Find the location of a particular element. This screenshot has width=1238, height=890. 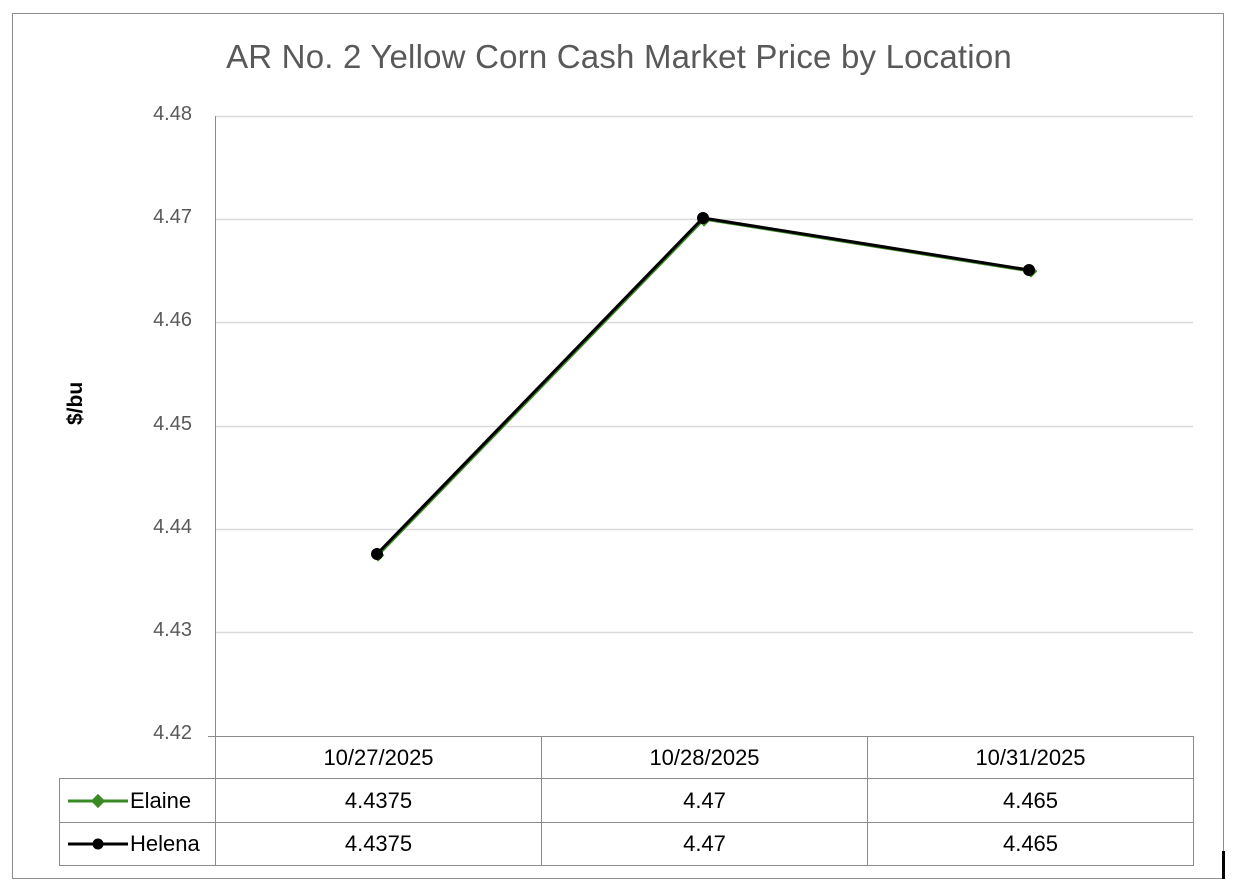

legend-label: Elaine is located at coordinates (161, 800).